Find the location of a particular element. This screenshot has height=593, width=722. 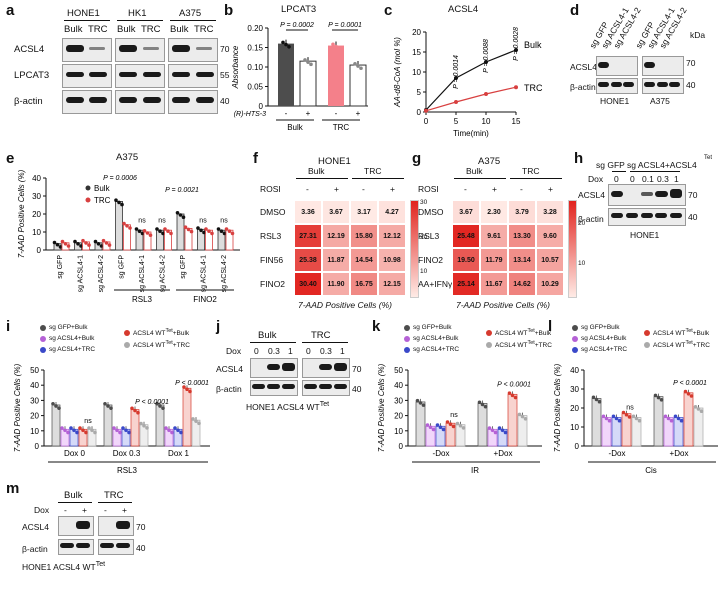

dox-value: 0 is located at coordinates (256, 351).